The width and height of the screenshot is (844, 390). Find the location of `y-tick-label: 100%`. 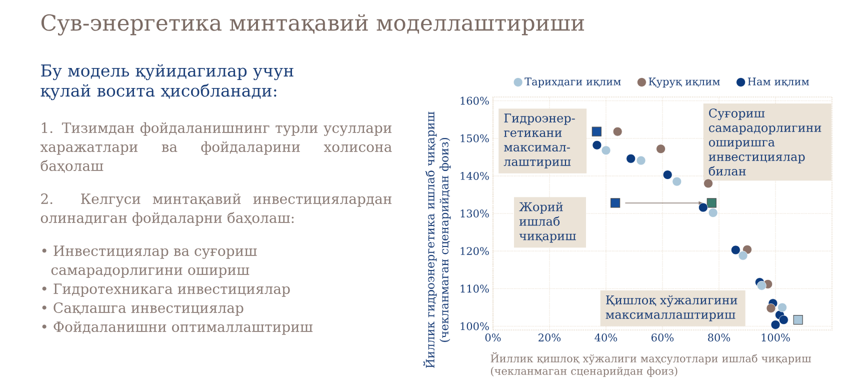

y-tick-label: 100% is located at coordinates (474, 326).